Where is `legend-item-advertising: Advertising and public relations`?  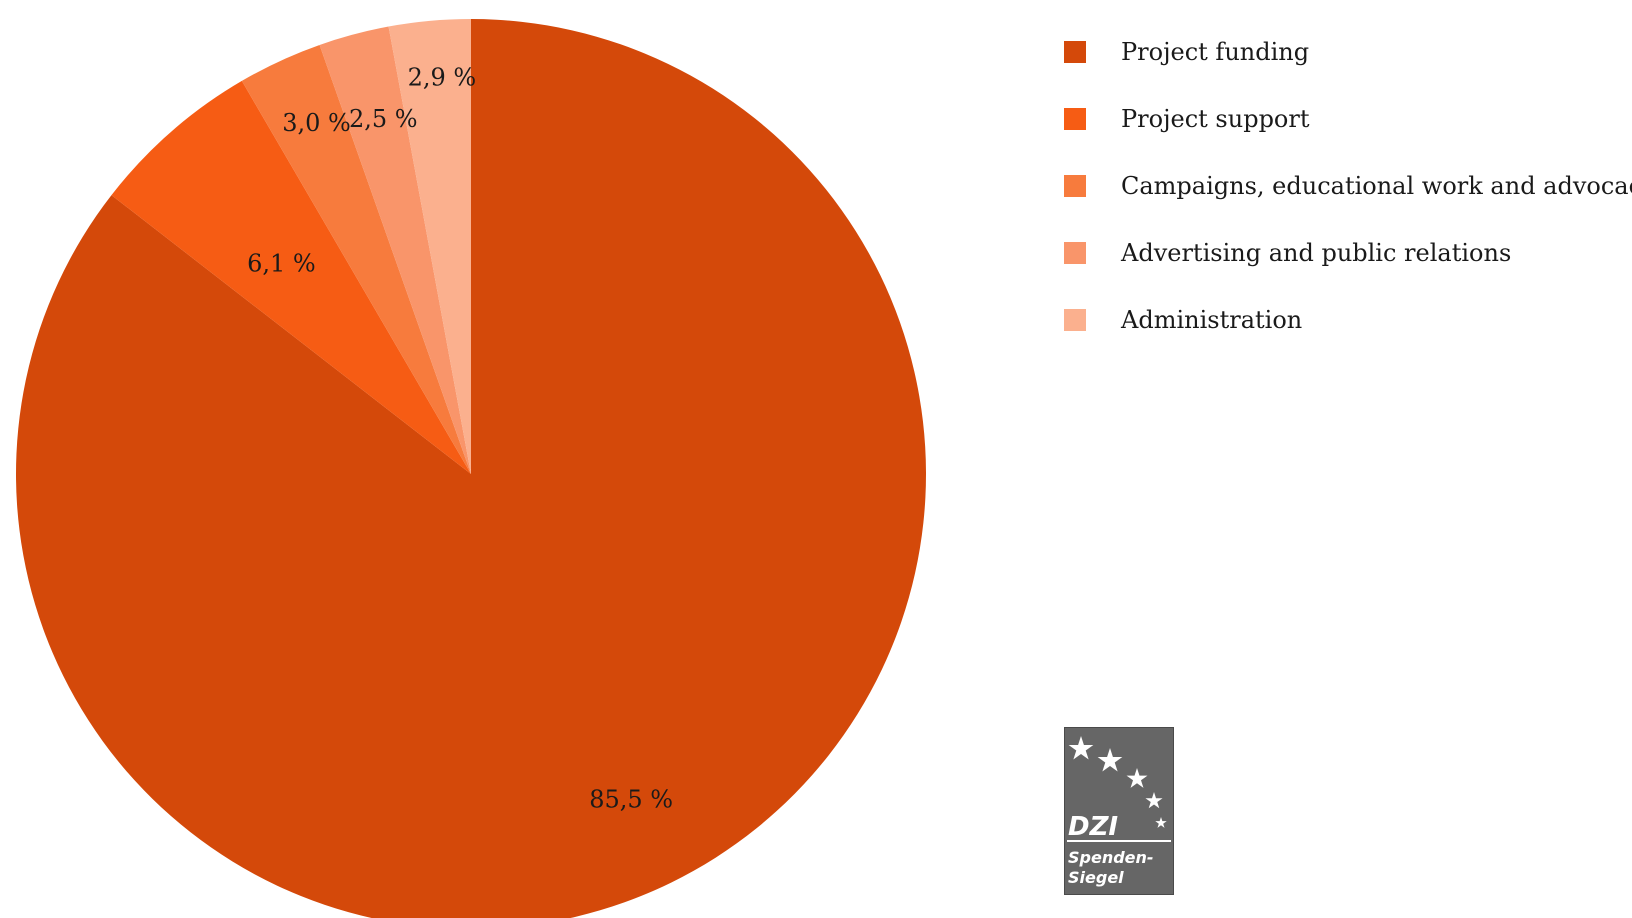
legend-item-advertising: Advertising and public relations is located at coordinates (1348, 253).